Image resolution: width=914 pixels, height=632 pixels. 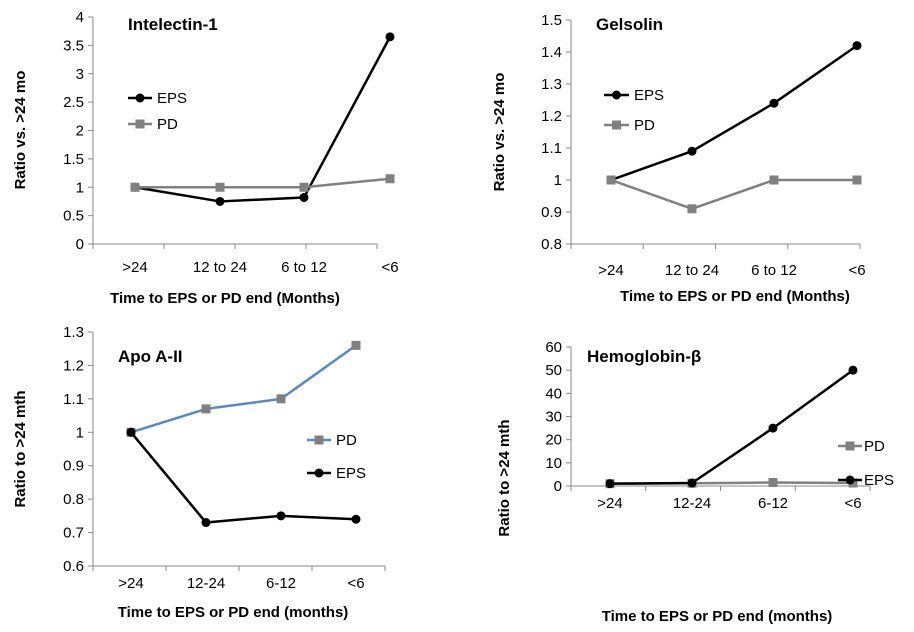 What do you see at coordinates (173, 24) in the screenshot?
I see `chart-title: Intelectin-1` at bounding box center [173, 24].